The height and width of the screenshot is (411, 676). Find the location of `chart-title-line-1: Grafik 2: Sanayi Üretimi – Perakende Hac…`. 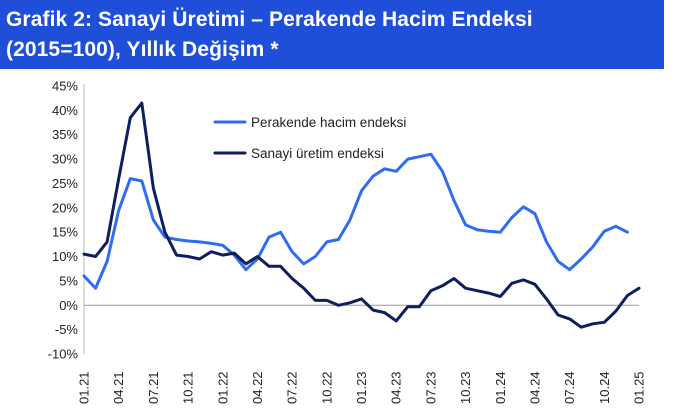

chart-title-line-1: Grafik 2: Sanayi Üretimi – Perakende Hac… is located at coordinates (269, 19).